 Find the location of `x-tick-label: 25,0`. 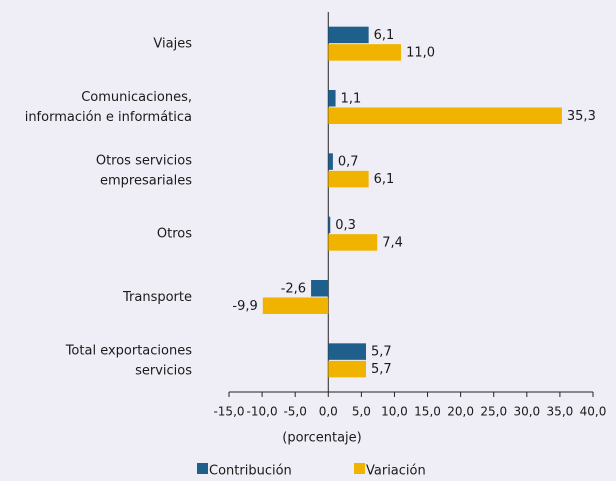

x-tick-label: 25,0 is located at coordinates (493, 412).